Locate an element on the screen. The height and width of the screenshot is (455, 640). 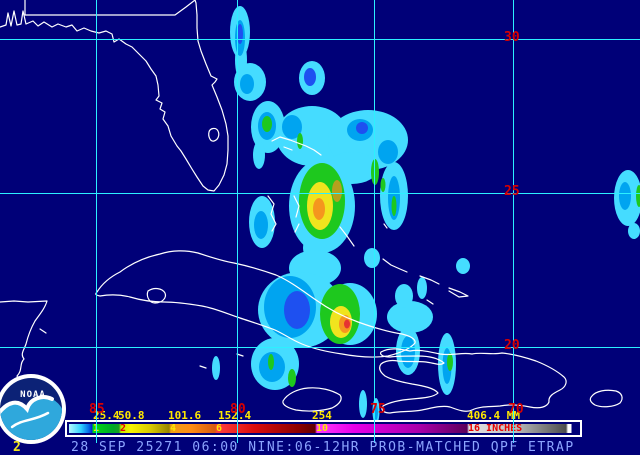
noaa-logo: NOAA is located at coordinates (33, 409).